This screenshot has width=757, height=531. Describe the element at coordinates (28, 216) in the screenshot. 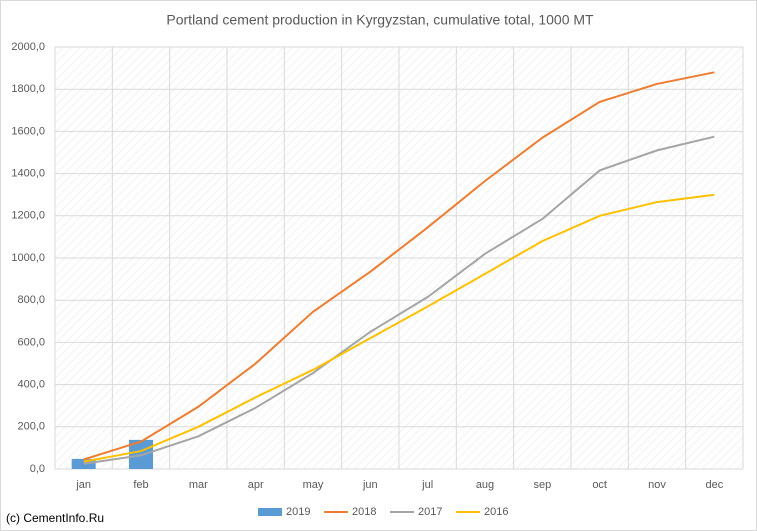

I see `y-tick-label: 1200,0` at that location.